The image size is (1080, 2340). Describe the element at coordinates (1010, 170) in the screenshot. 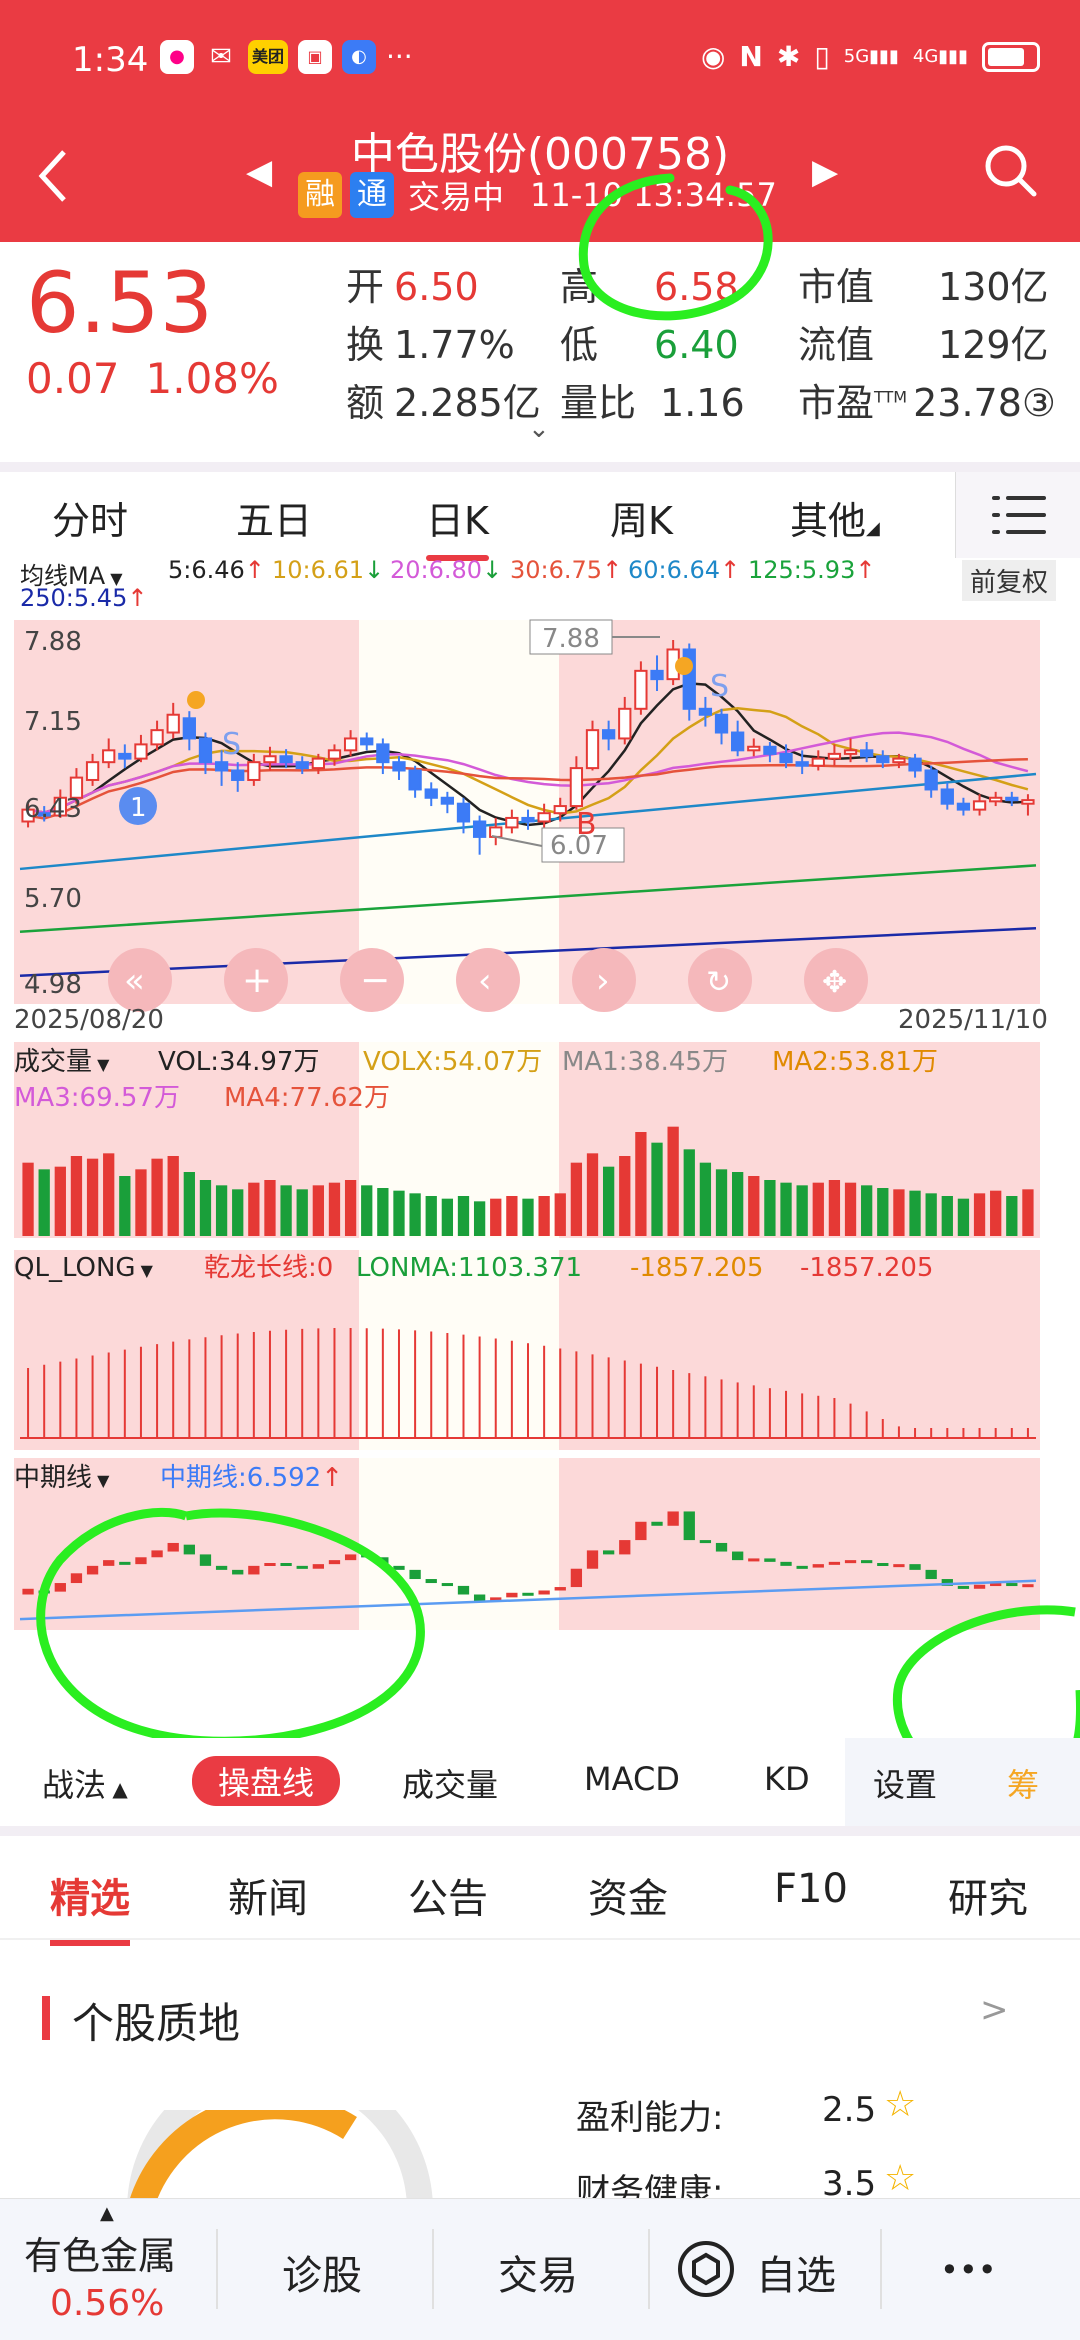

I see `search-icon` at that location.